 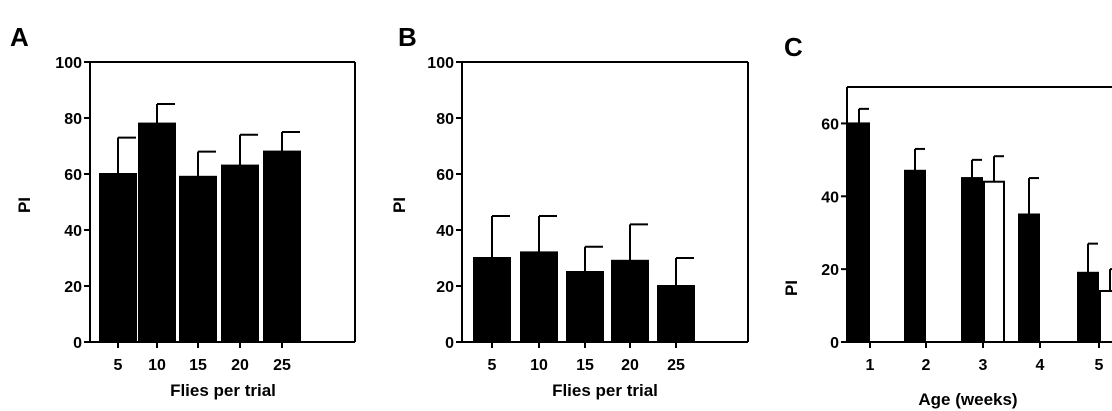 What do you see at coordinates (630, 365) in the screenshot?
I see `panel-b-xtick-label-3: 20` at bounding box center [630, 365].